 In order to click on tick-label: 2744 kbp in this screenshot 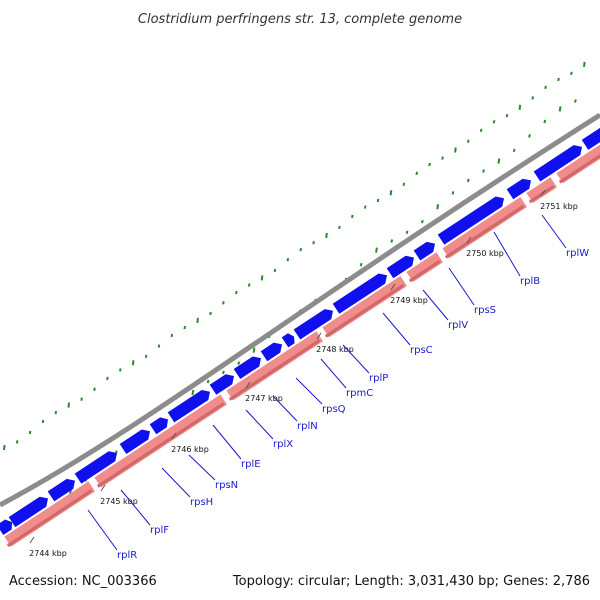, I will do `click(48, 553)`.